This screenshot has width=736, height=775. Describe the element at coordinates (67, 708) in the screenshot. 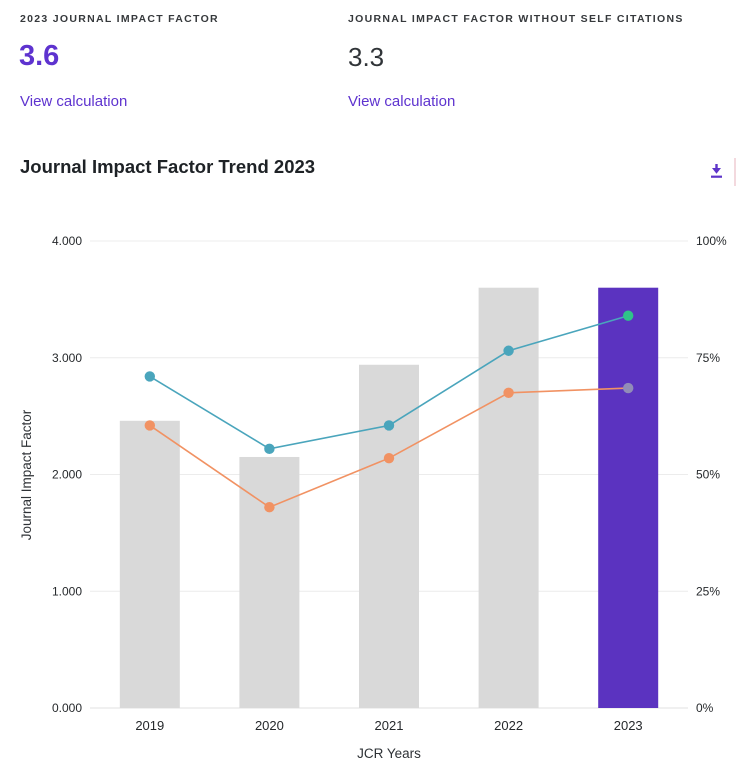

I see `left-axis-tick: 0.000` at that location.